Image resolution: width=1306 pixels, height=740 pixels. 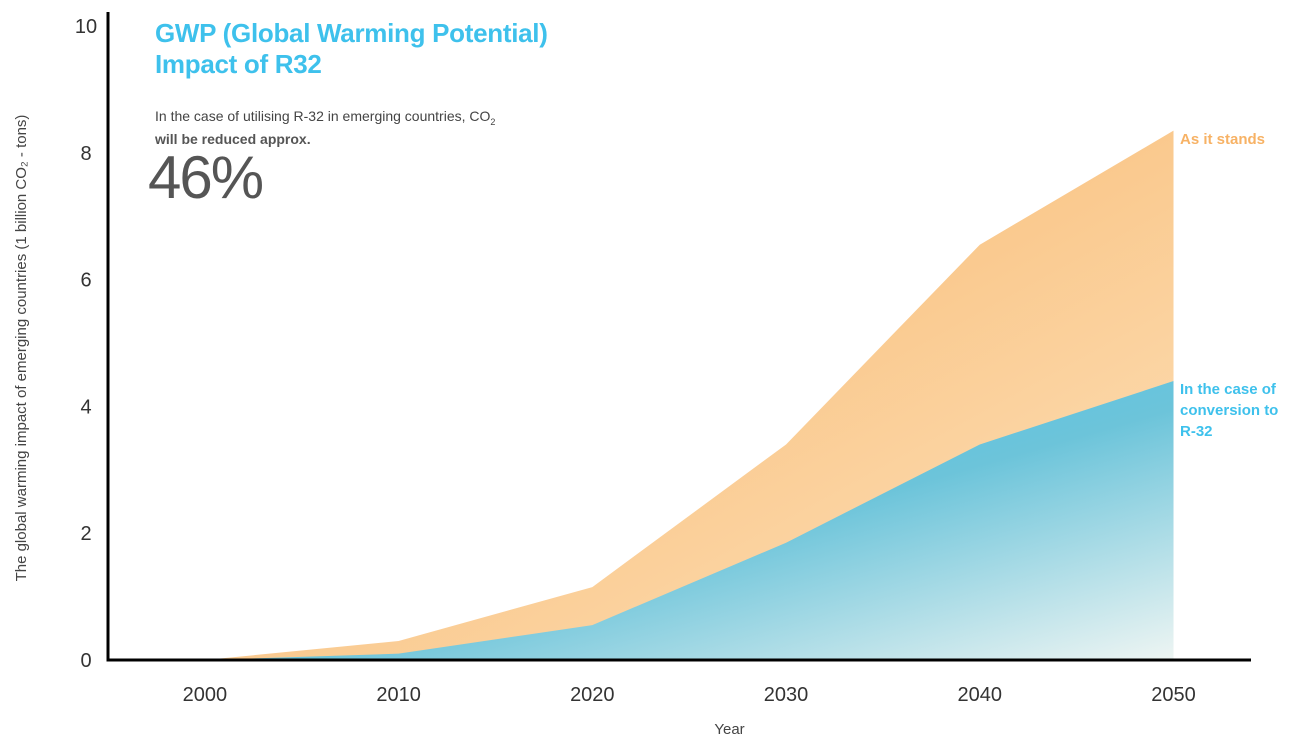 What do you see at coordinates (85, 661) in the screenshot?
I see `y-tick-label-0: 0` at bounding box center [85, 661].